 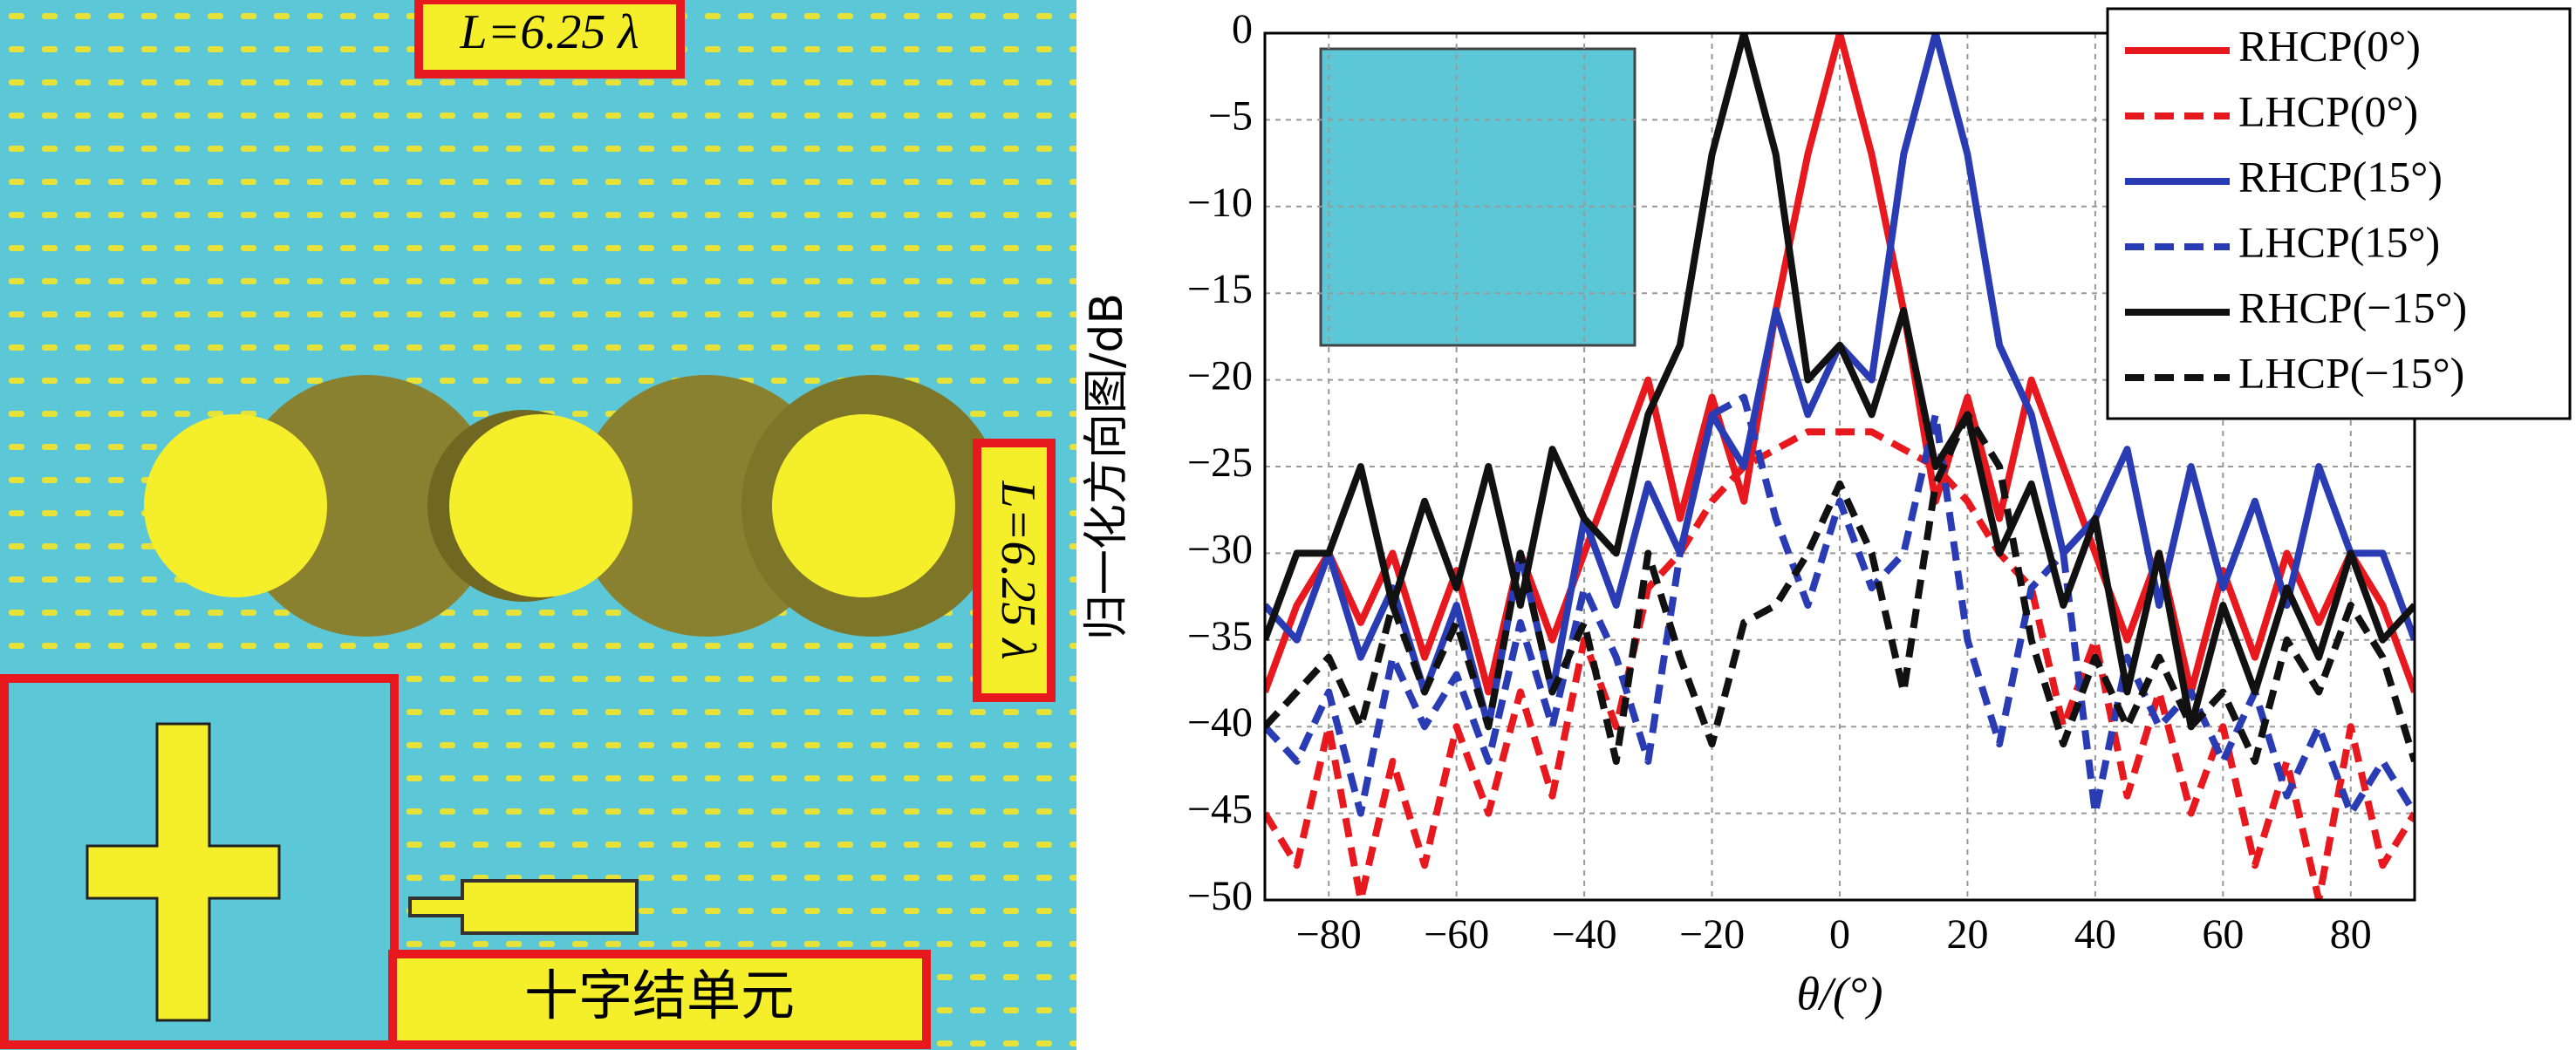 I want to click on y-axis-label: 归一化方向图/dB, so click(x=1107, y=467).